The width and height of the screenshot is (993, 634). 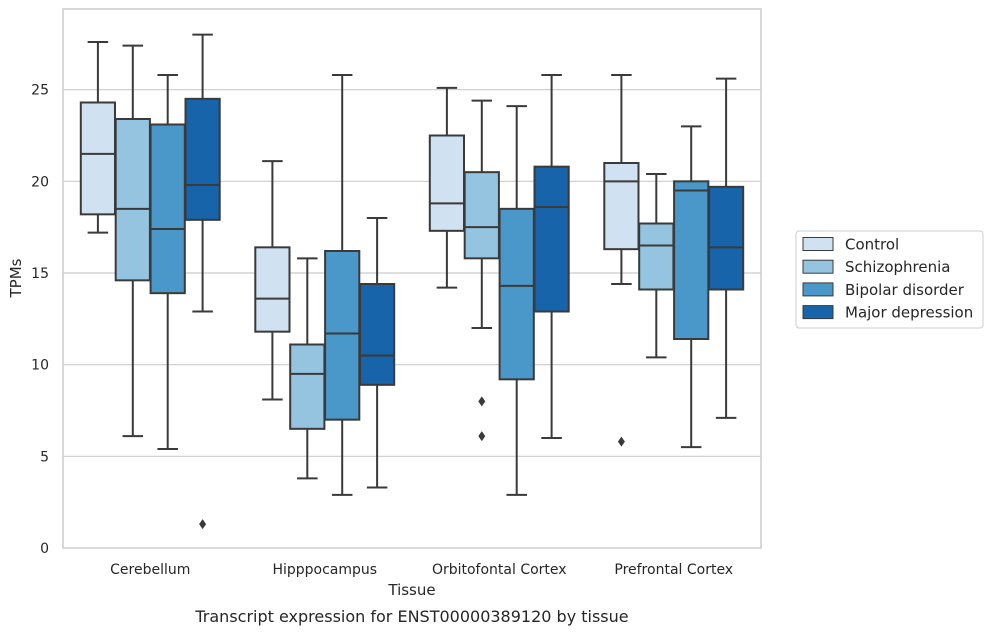 What do you see at coordinates (150, 570) in the screenshot?
I see `x-tick-label: Cerebellum` at bounding box center [150, 570].